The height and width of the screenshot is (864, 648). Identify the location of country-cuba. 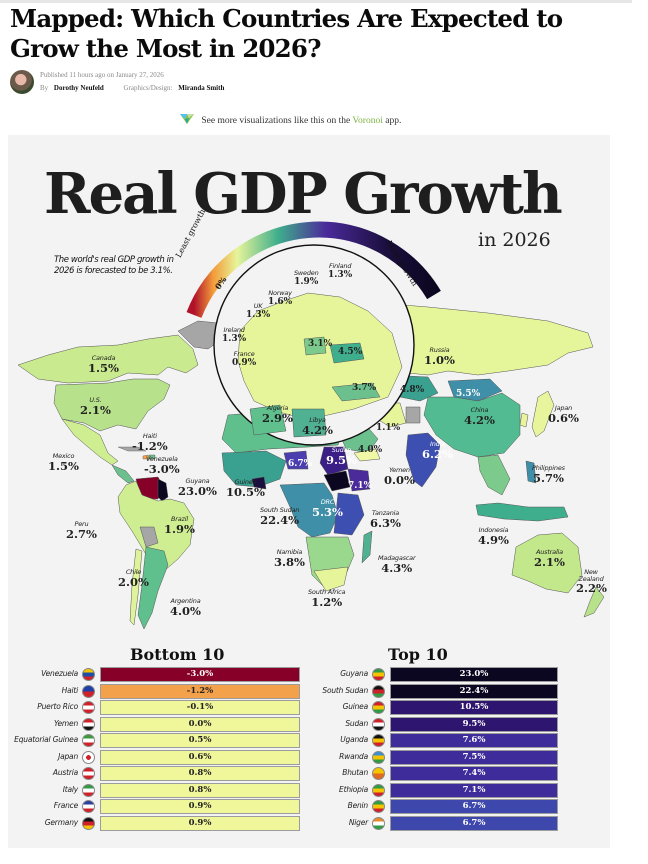
(132, 449).